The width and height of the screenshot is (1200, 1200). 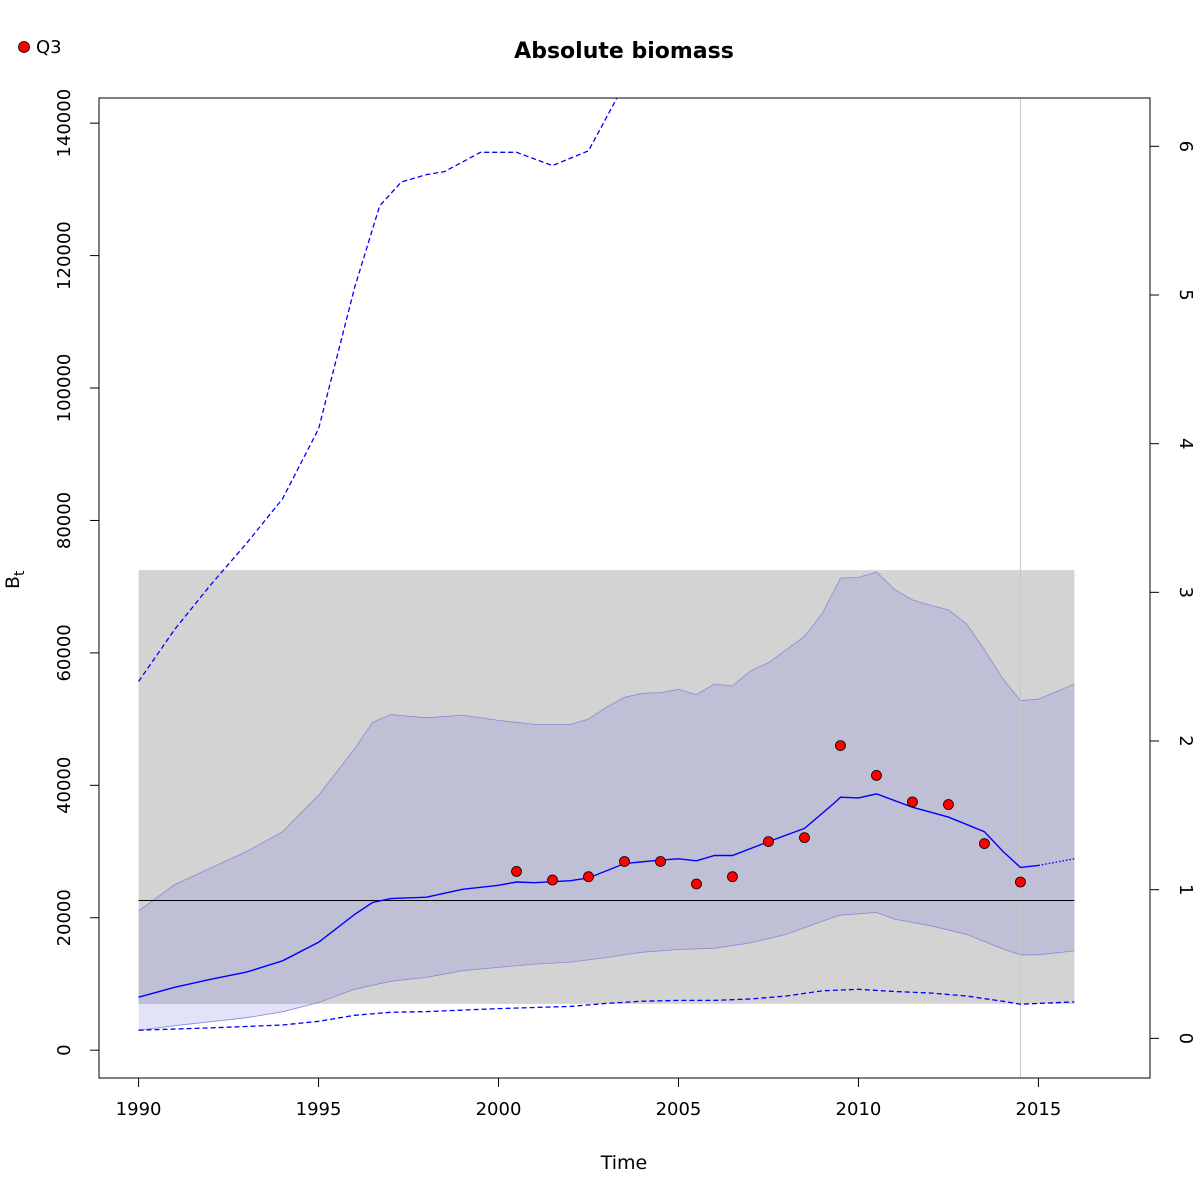 What do you see at coordinates (24, 47) in the screenshot?
I see `legend-marker` at bounding box center [24, 47].